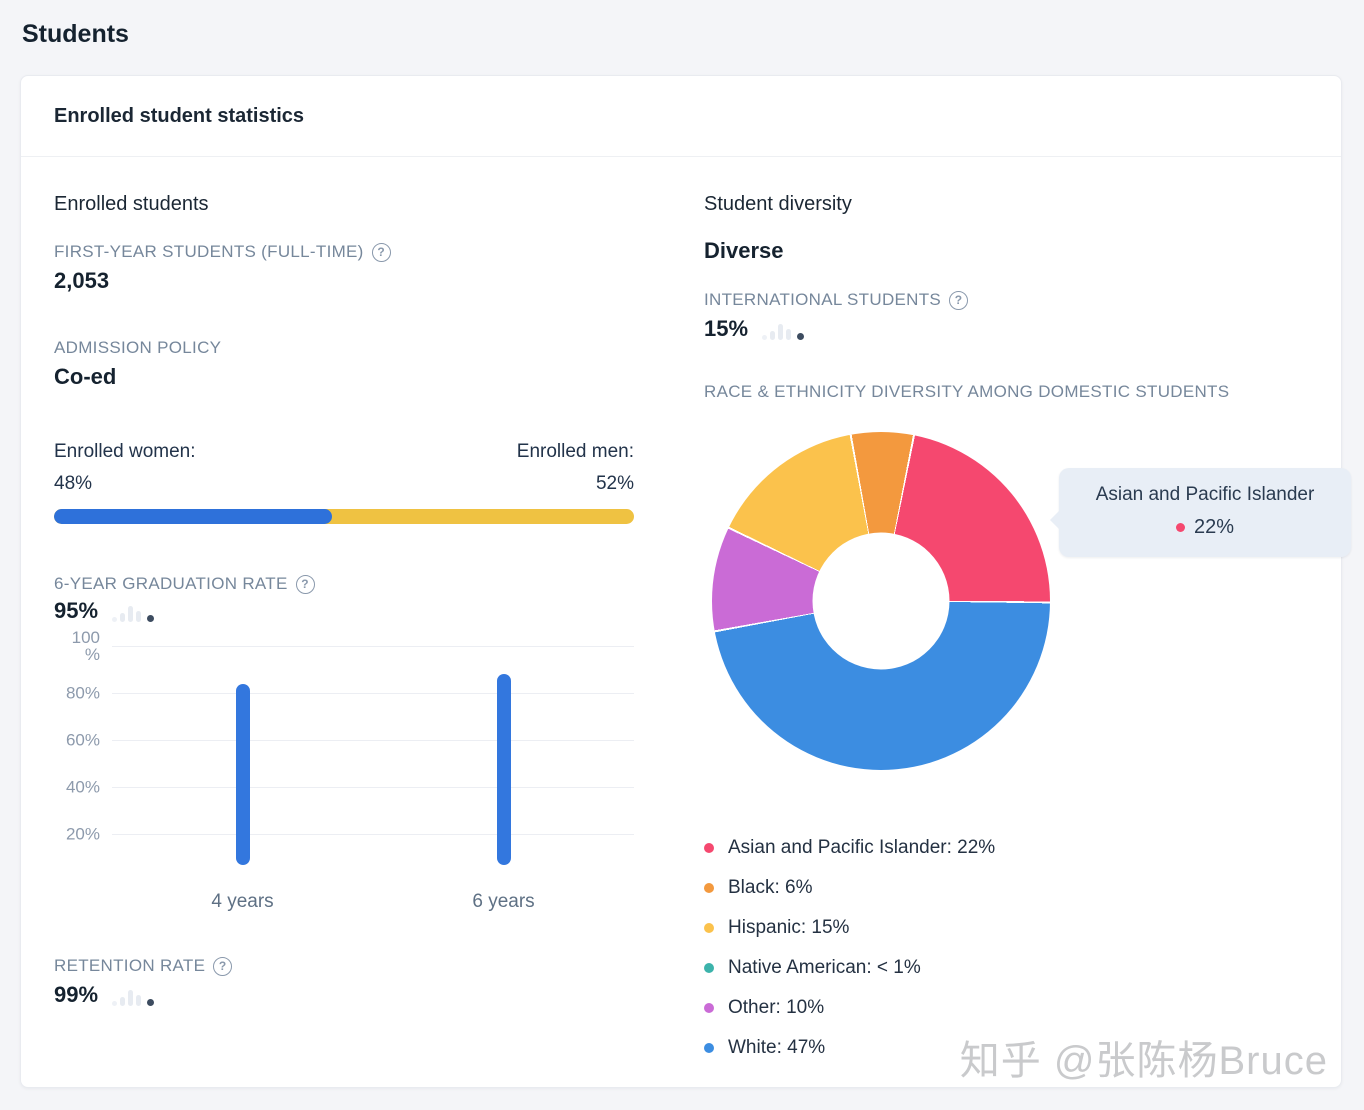 The height and width of the screenshot is (1110, 1364). Describe the element at coordinates (881, 601) in the screenshot. I see `diversity-donut-chart` at that location.